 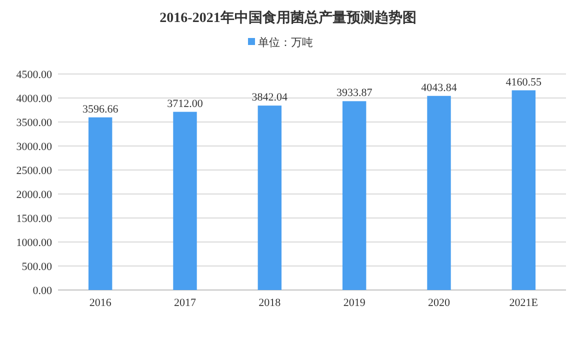 I want to click on x-tick-label: 2019, so click(x=354, y=303).